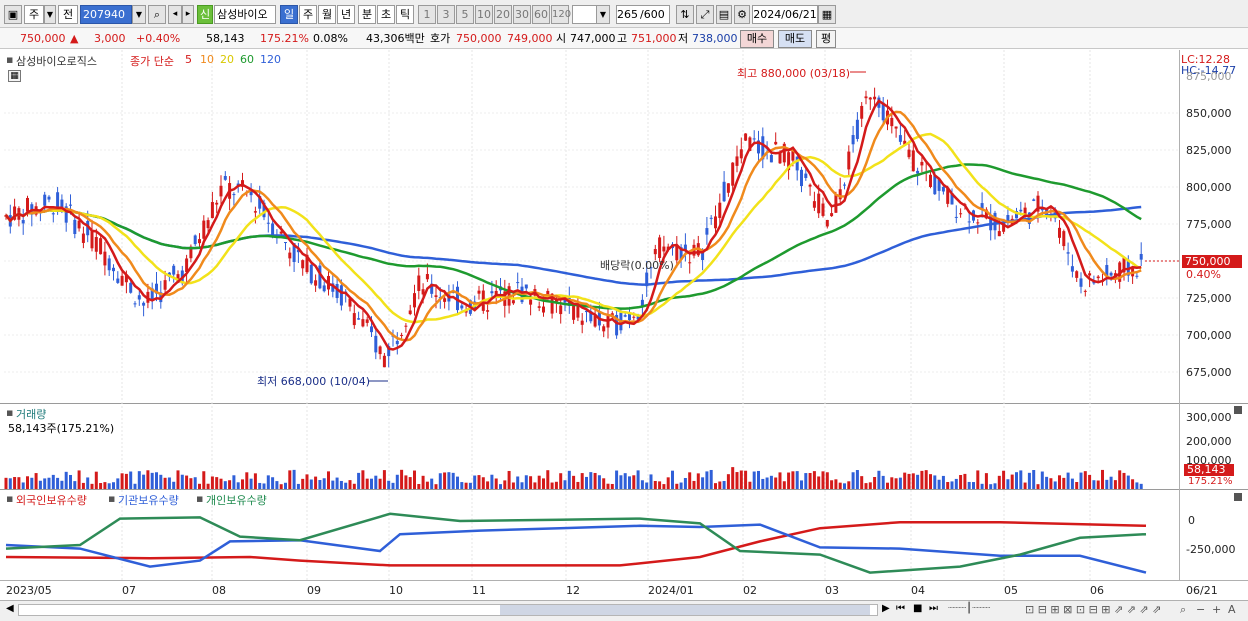 The width and height of the screenshot is (1248, 621). Describe the element at coordinates (918, 608) in the screenshot. I see `stop-icon: ■` at that location.